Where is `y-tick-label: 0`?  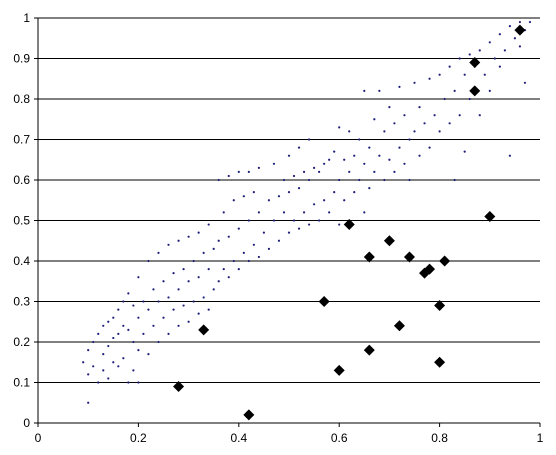 y-tick-label: 0 is located at coordinates (26, 423).